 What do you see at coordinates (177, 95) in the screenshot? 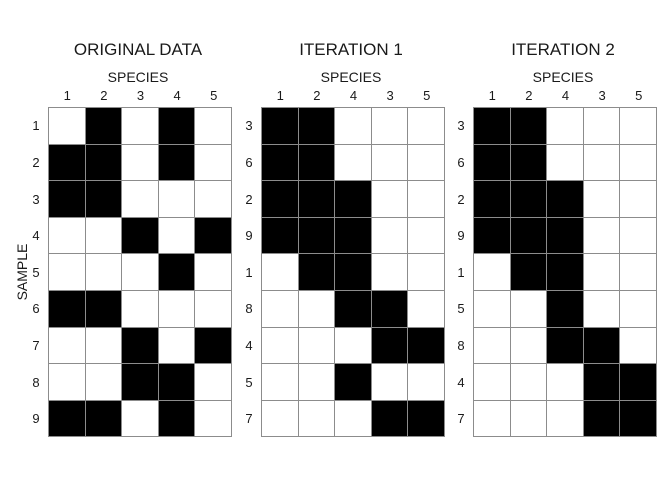
I see `species-column-label: 4` at bounding box center [177, 95].